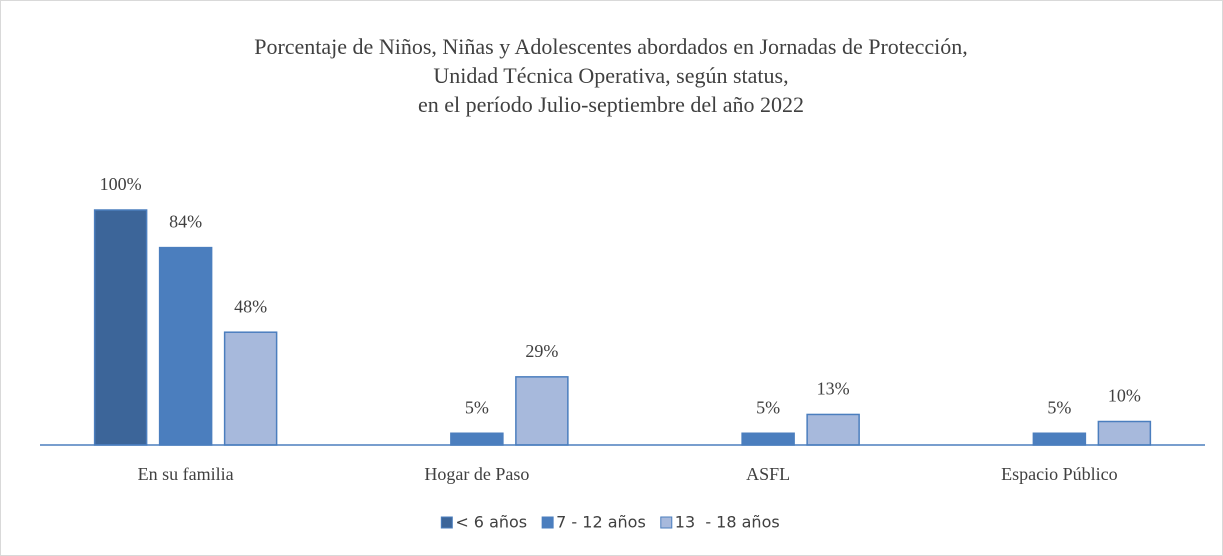 Image resolution: width=1223 pixels, height=556 pixels. Describe the element at coordinates (833, 389) in the screenshot. I see `data-label: 13%` at that location.